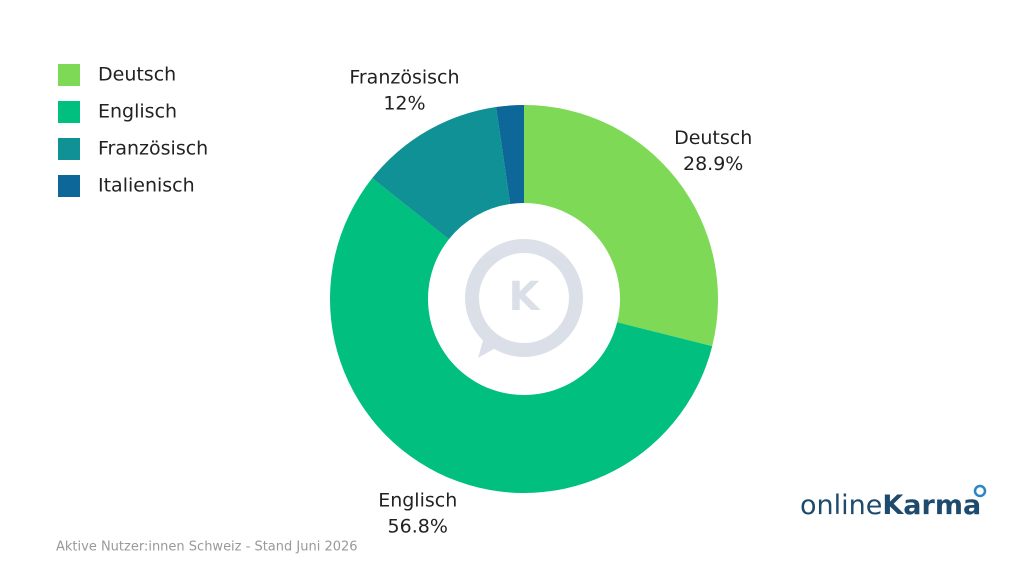 The width and height of the screenshot is (1024, 576). Describe the element at coordinates (404, 77) in the screenshot. I see `slice-label: Französisch` at that location.